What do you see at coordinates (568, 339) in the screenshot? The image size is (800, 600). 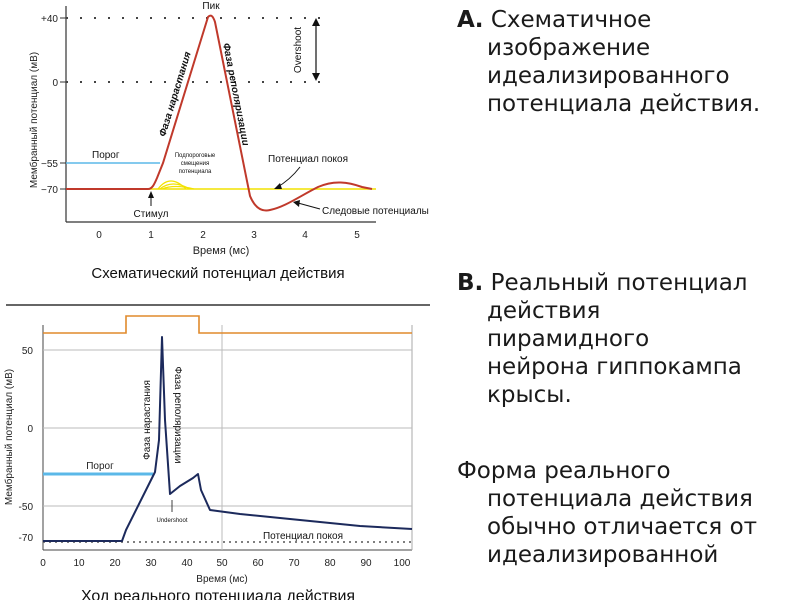 I see `description-b-line: пирамидного` at bounding box center [568, 339].